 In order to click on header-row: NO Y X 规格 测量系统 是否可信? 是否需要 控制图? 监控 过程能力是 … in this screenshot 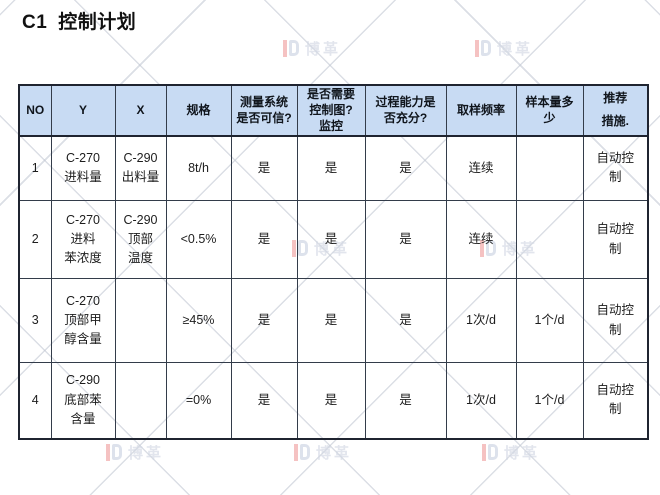, I will do `click(333, 110)`.